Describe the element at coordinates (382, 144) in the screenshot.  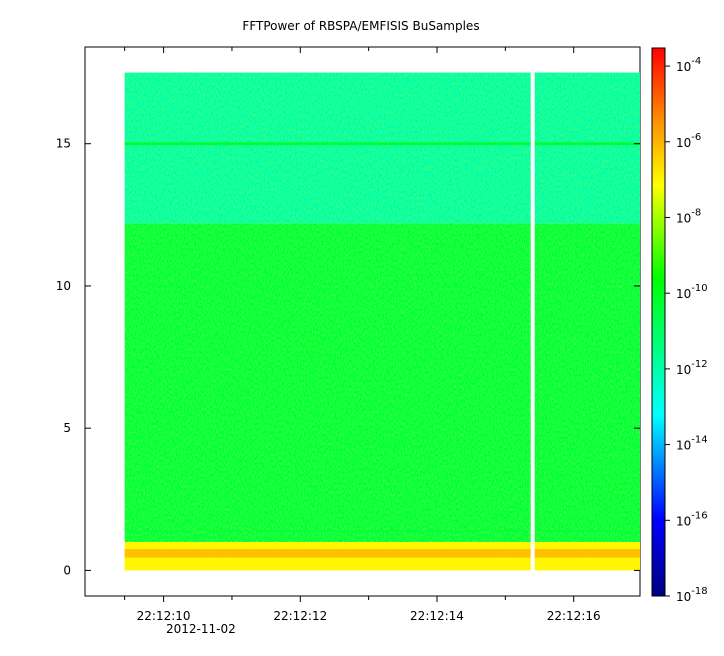
I see `spectrogram-band` at that location.